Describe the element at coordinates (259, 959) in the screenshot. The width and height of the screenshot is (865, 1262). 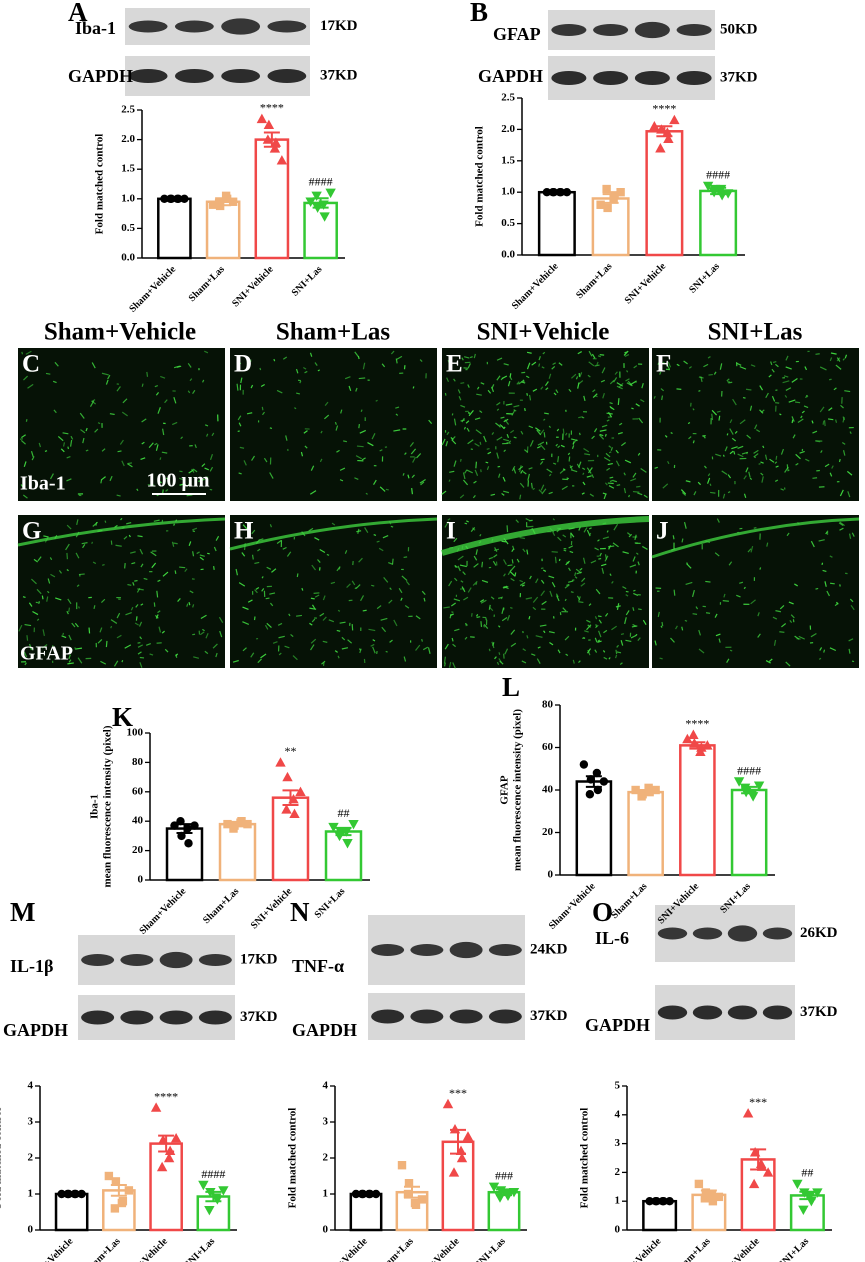
I see `blot-kd: 17KD` at that location.